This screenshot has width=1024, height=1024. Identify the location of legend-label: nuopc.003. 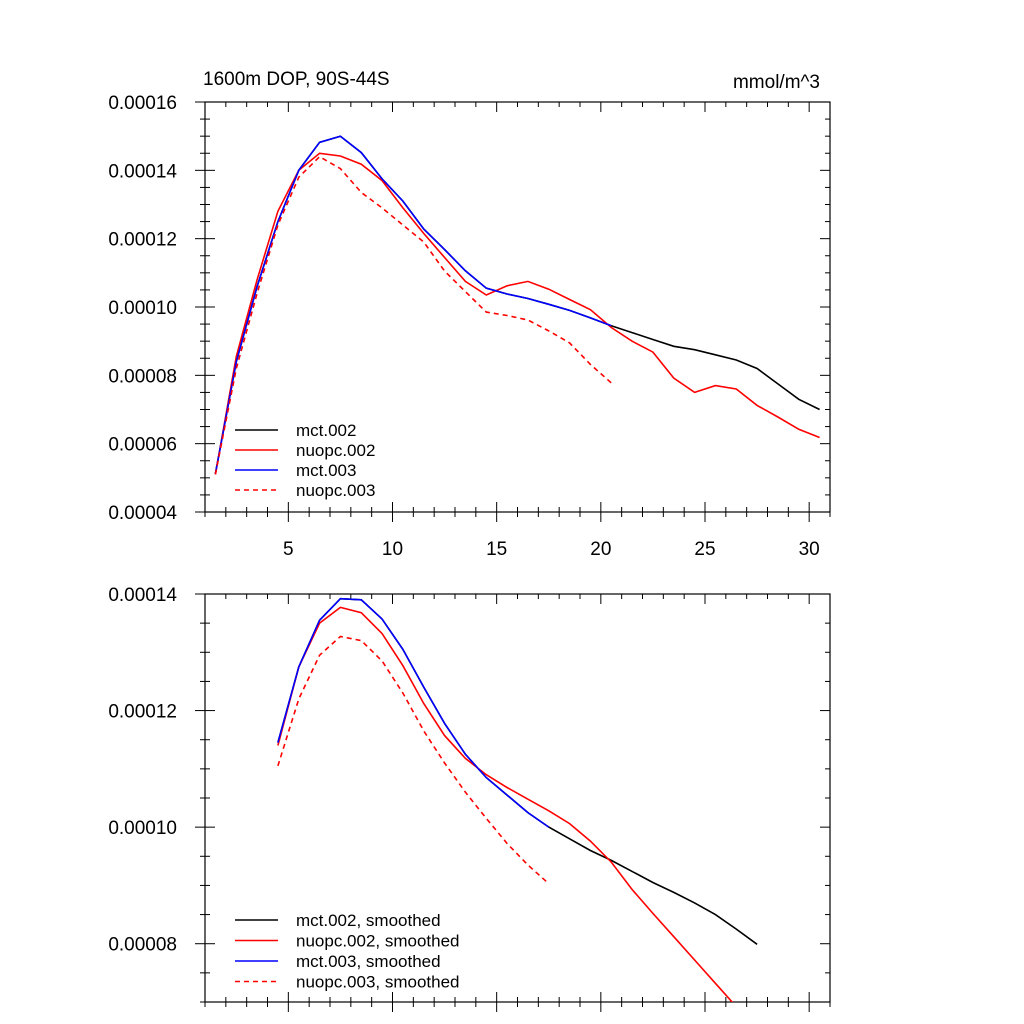
(335, 490).